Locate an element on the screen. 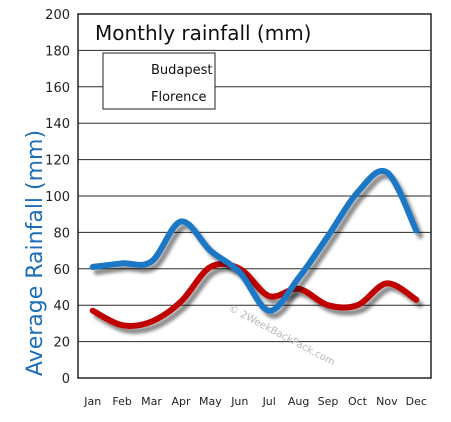 Image resolution: width=451 pixels, height=422 pixels. series-line-budapest is located at coordinates (254, 294).